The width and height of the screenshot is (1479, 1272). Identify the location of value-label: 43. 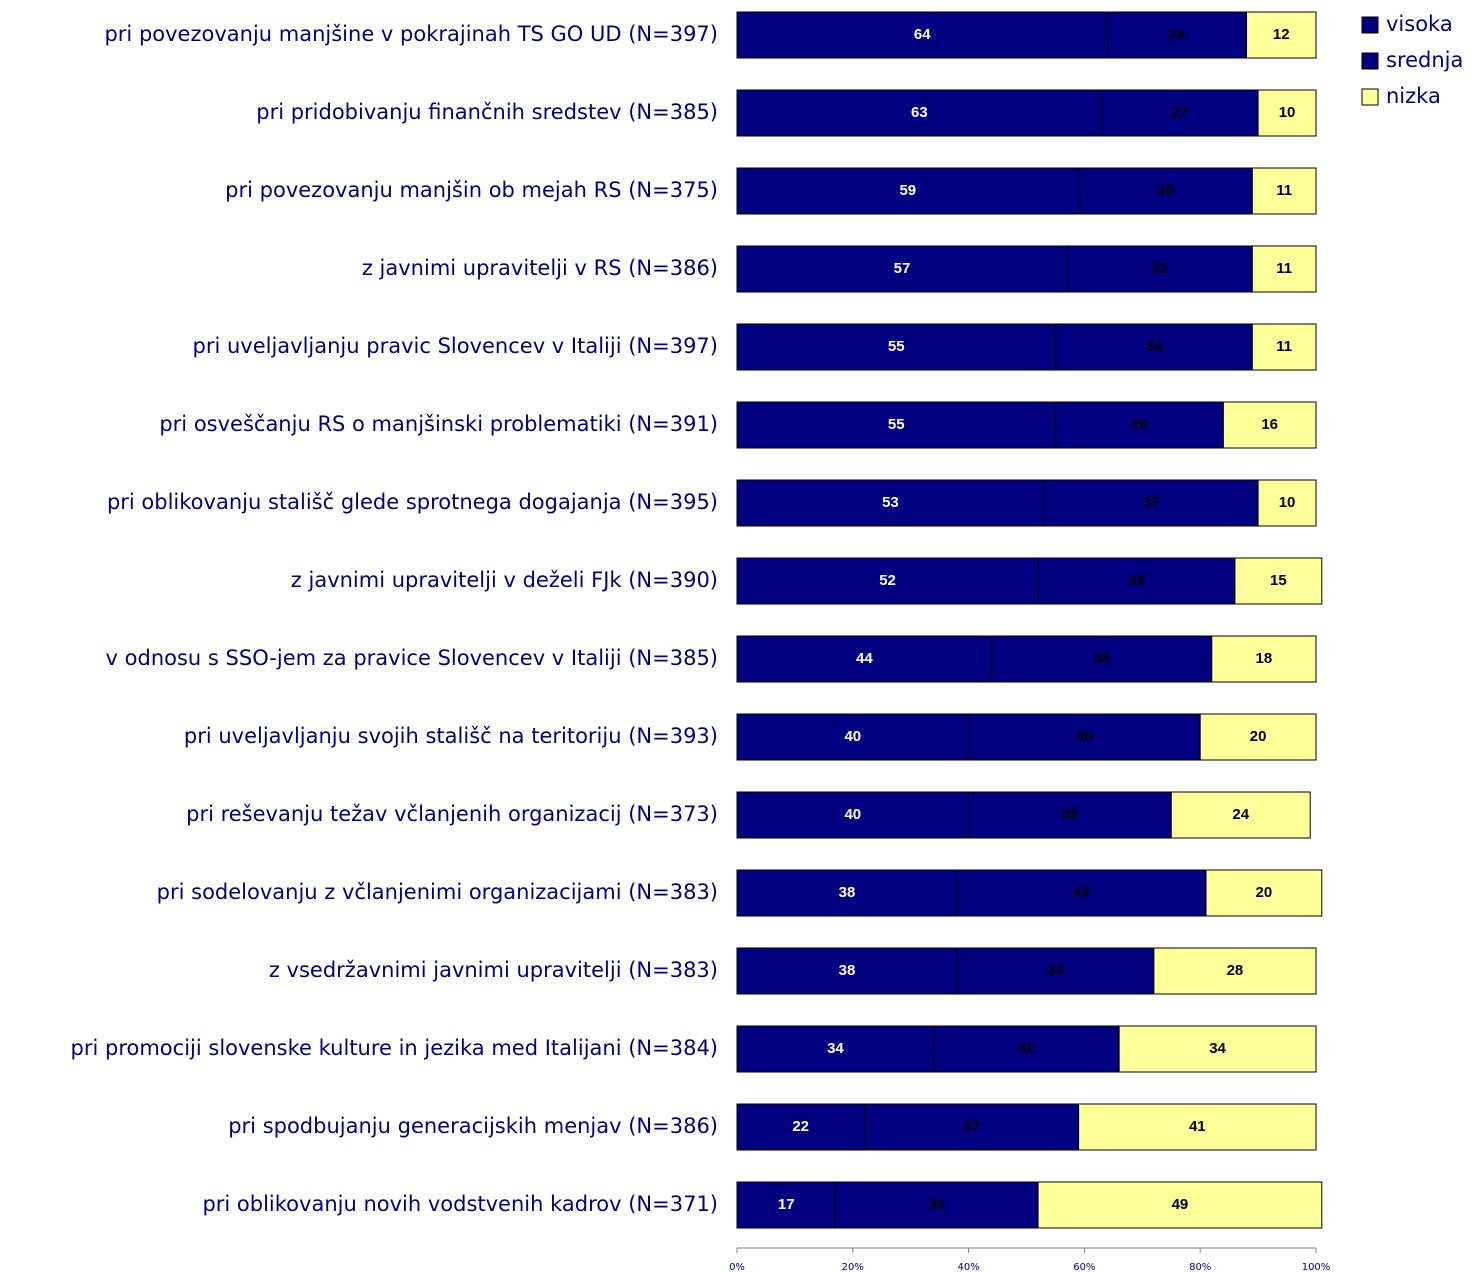
(1081, 892).